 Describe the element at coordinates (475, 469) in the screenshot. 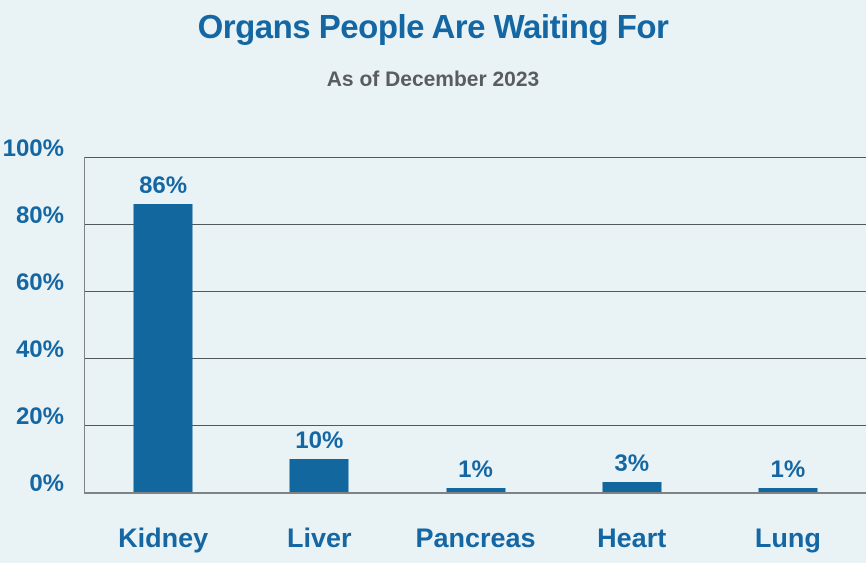

I see `value-label-pancreas: 1%` at that location.